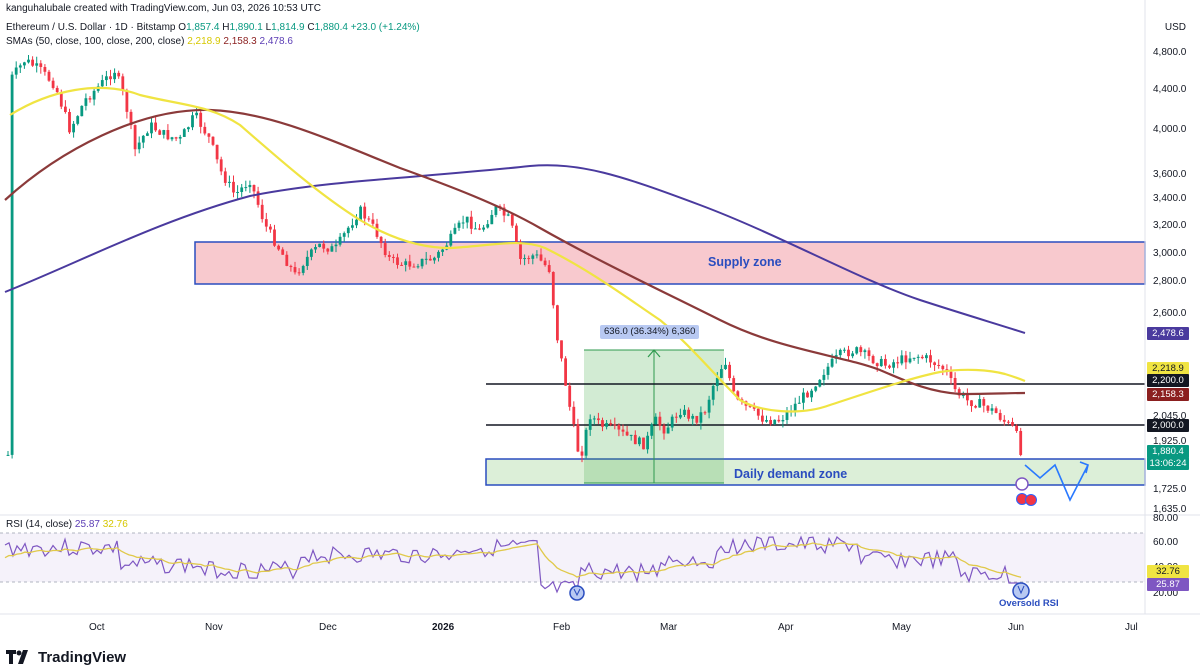  Describe the element at coordinates (1170, 253) in the screenshot. I see `price-tick: 3,000.0` at that location.